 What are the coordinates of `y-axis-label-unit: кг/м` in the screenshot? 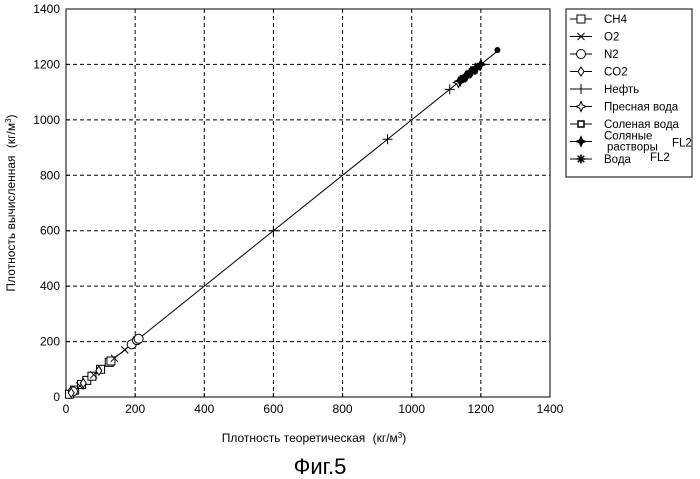 It's located at (11, 133).